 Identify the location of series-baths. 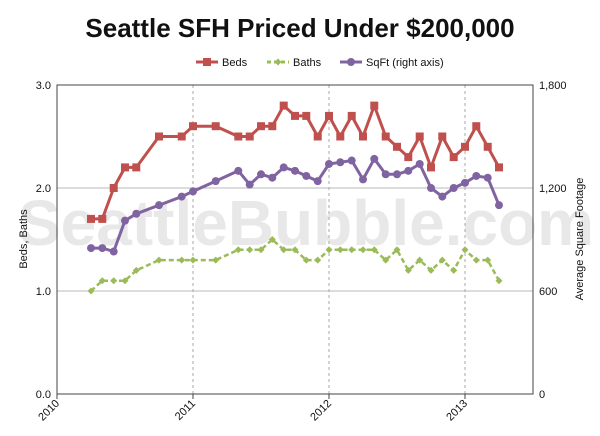
(295, 265).